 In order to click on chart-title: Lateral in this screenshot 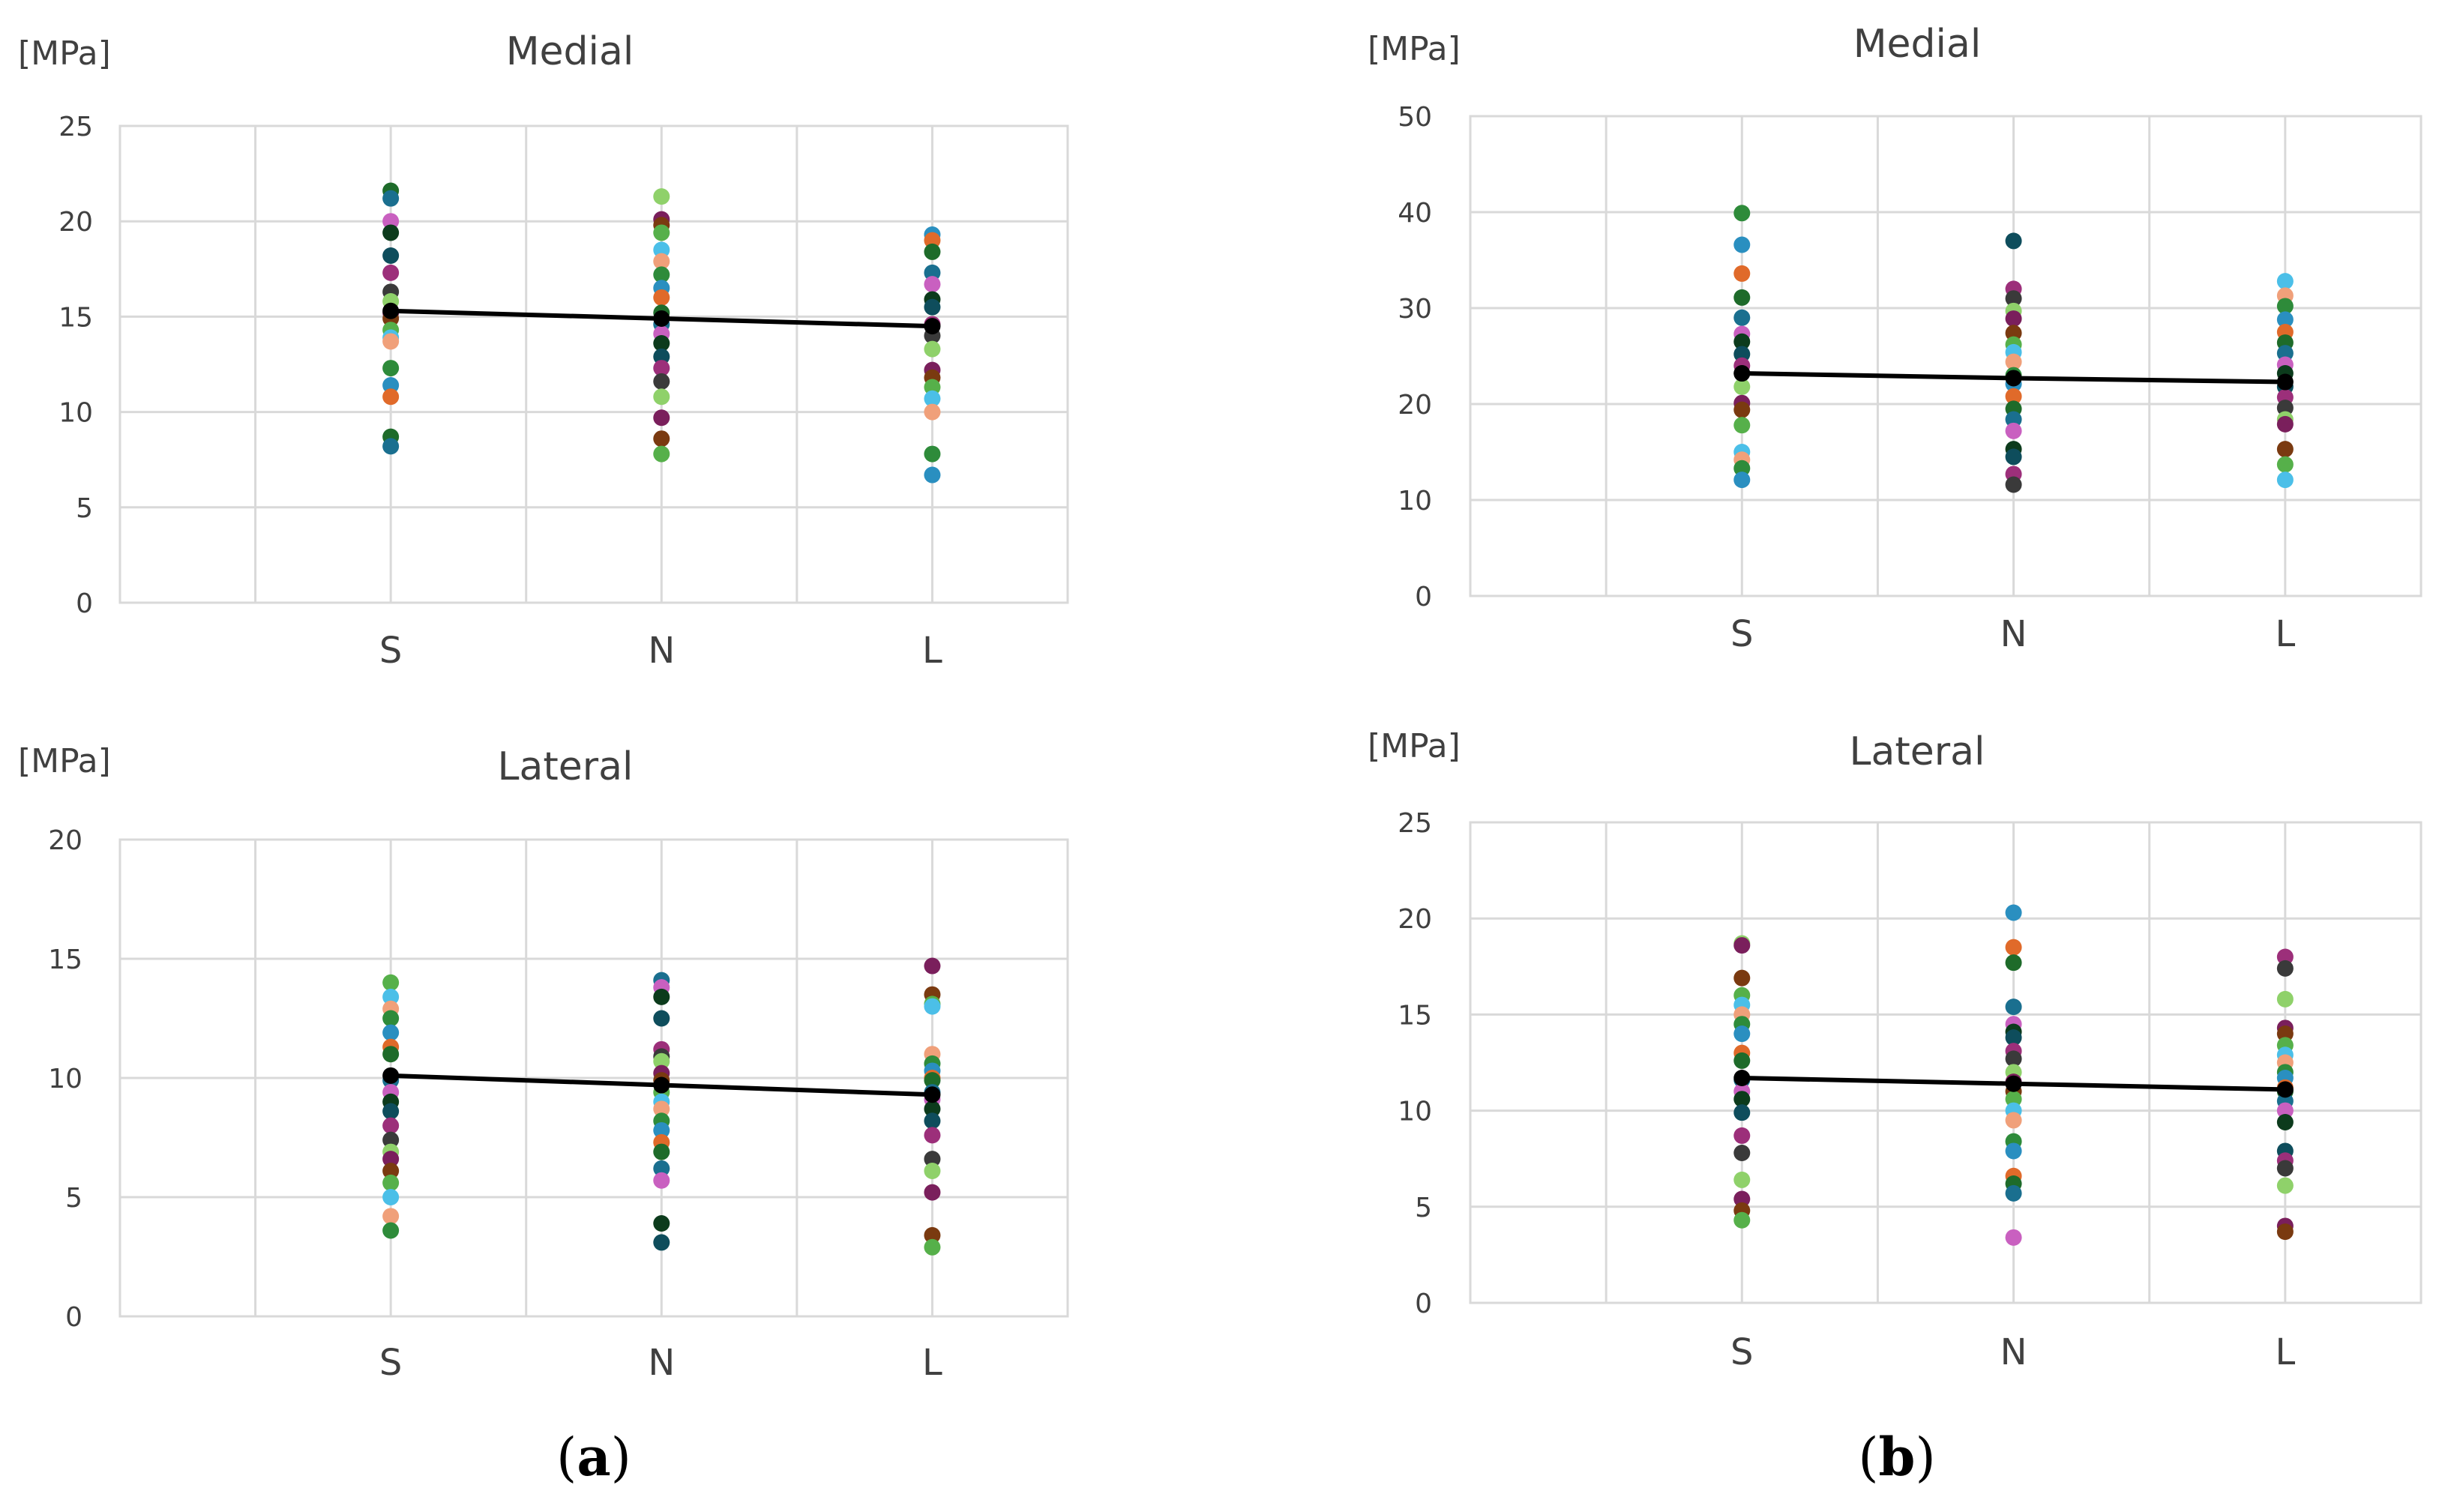, I will do `click(566, 766)`.